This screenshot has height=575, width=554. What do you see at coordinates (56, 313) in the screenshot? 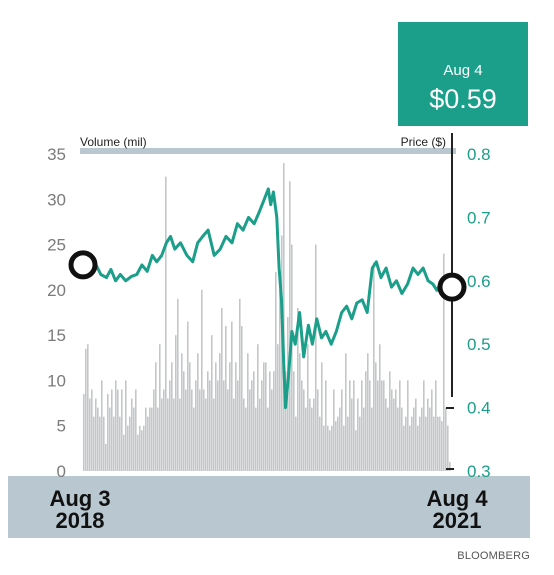
I see `left-axis-ticks: 0 5 10 15 20 25 30 35` at bounding box center [56, 313].